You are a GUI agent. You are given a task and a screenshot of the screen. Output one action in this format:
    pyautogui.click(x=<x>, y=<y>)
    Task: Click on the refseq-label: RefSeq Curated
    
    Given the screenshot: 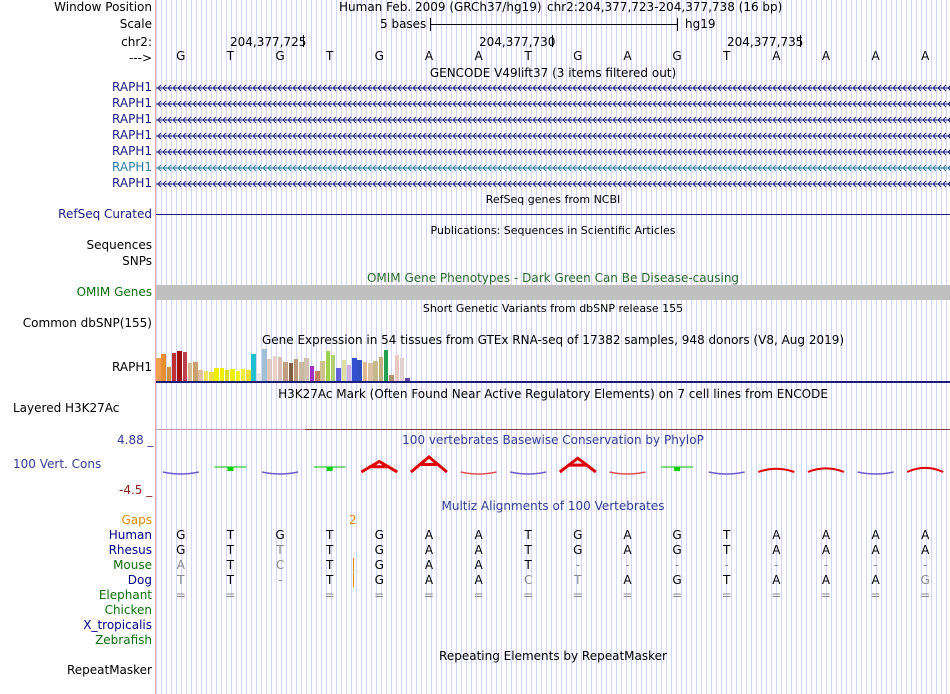 What is the action you would take?
    pyautogui.click(x=105, y=214)
    